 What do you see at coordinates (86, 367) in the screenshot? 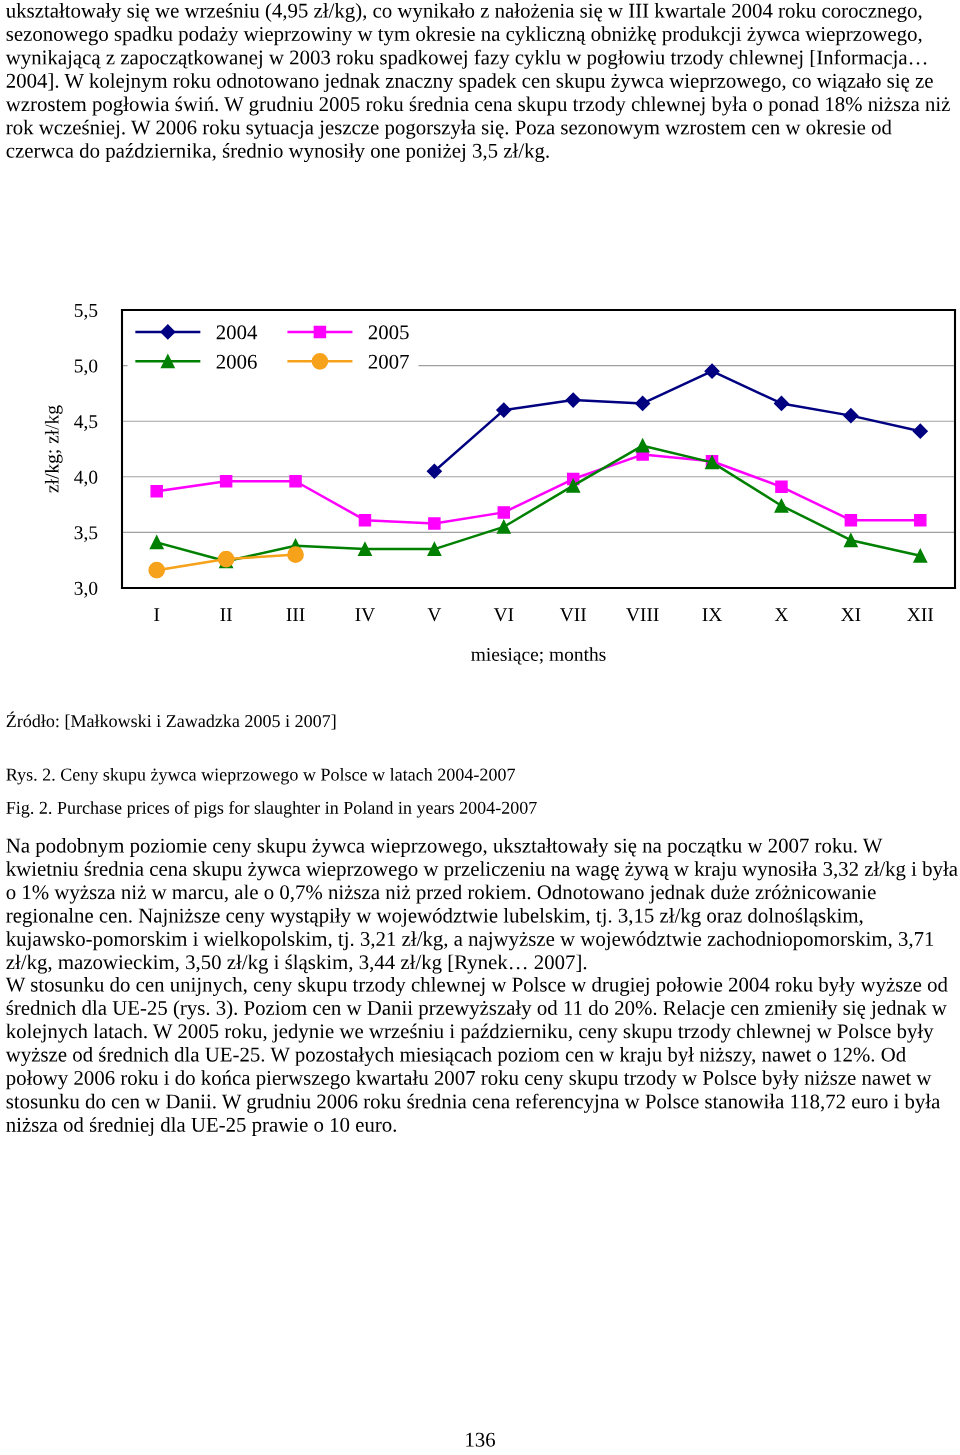
I see `y-tick-label: 5,0` at bounding box center [86, 367].